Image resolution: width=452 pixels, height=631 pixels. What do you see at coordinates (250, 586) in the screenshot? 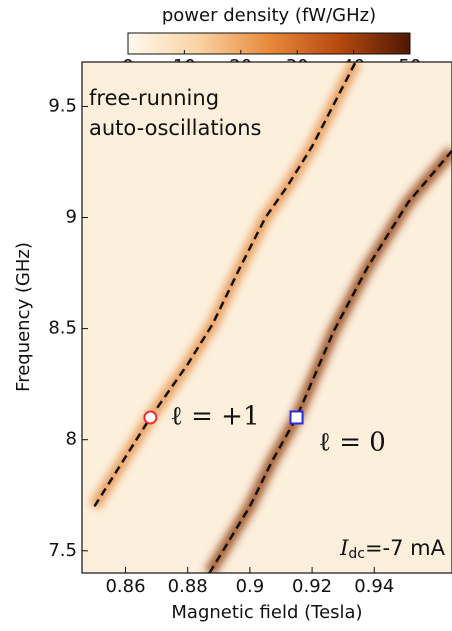
I see `x-tick-label: 0.9` at bounding box center [250, 586].